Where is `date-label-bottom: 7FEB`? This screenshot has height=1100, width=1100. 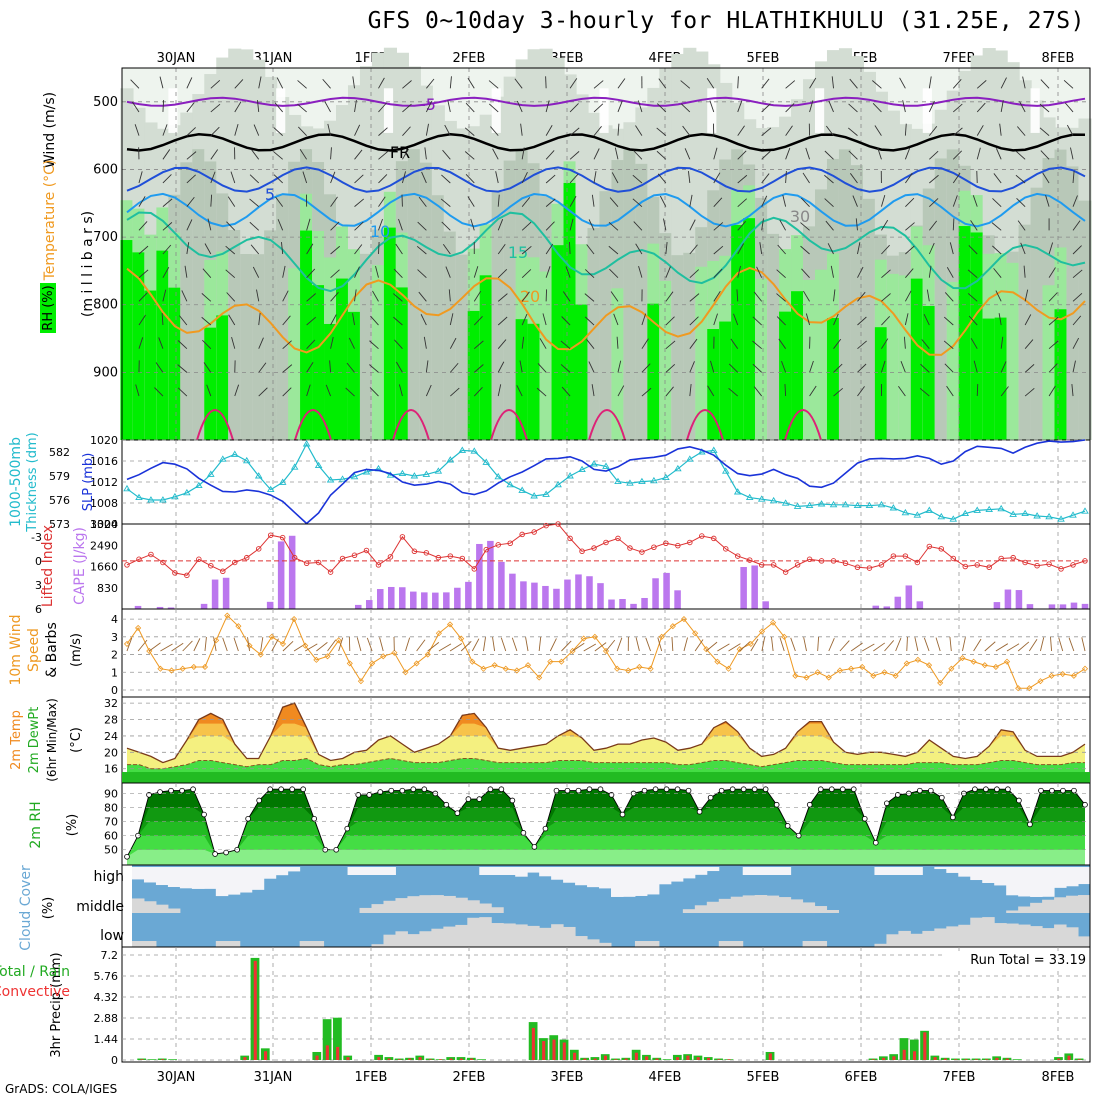
date-label-bottom: 7FEB is located at coordinates (959, 1077).